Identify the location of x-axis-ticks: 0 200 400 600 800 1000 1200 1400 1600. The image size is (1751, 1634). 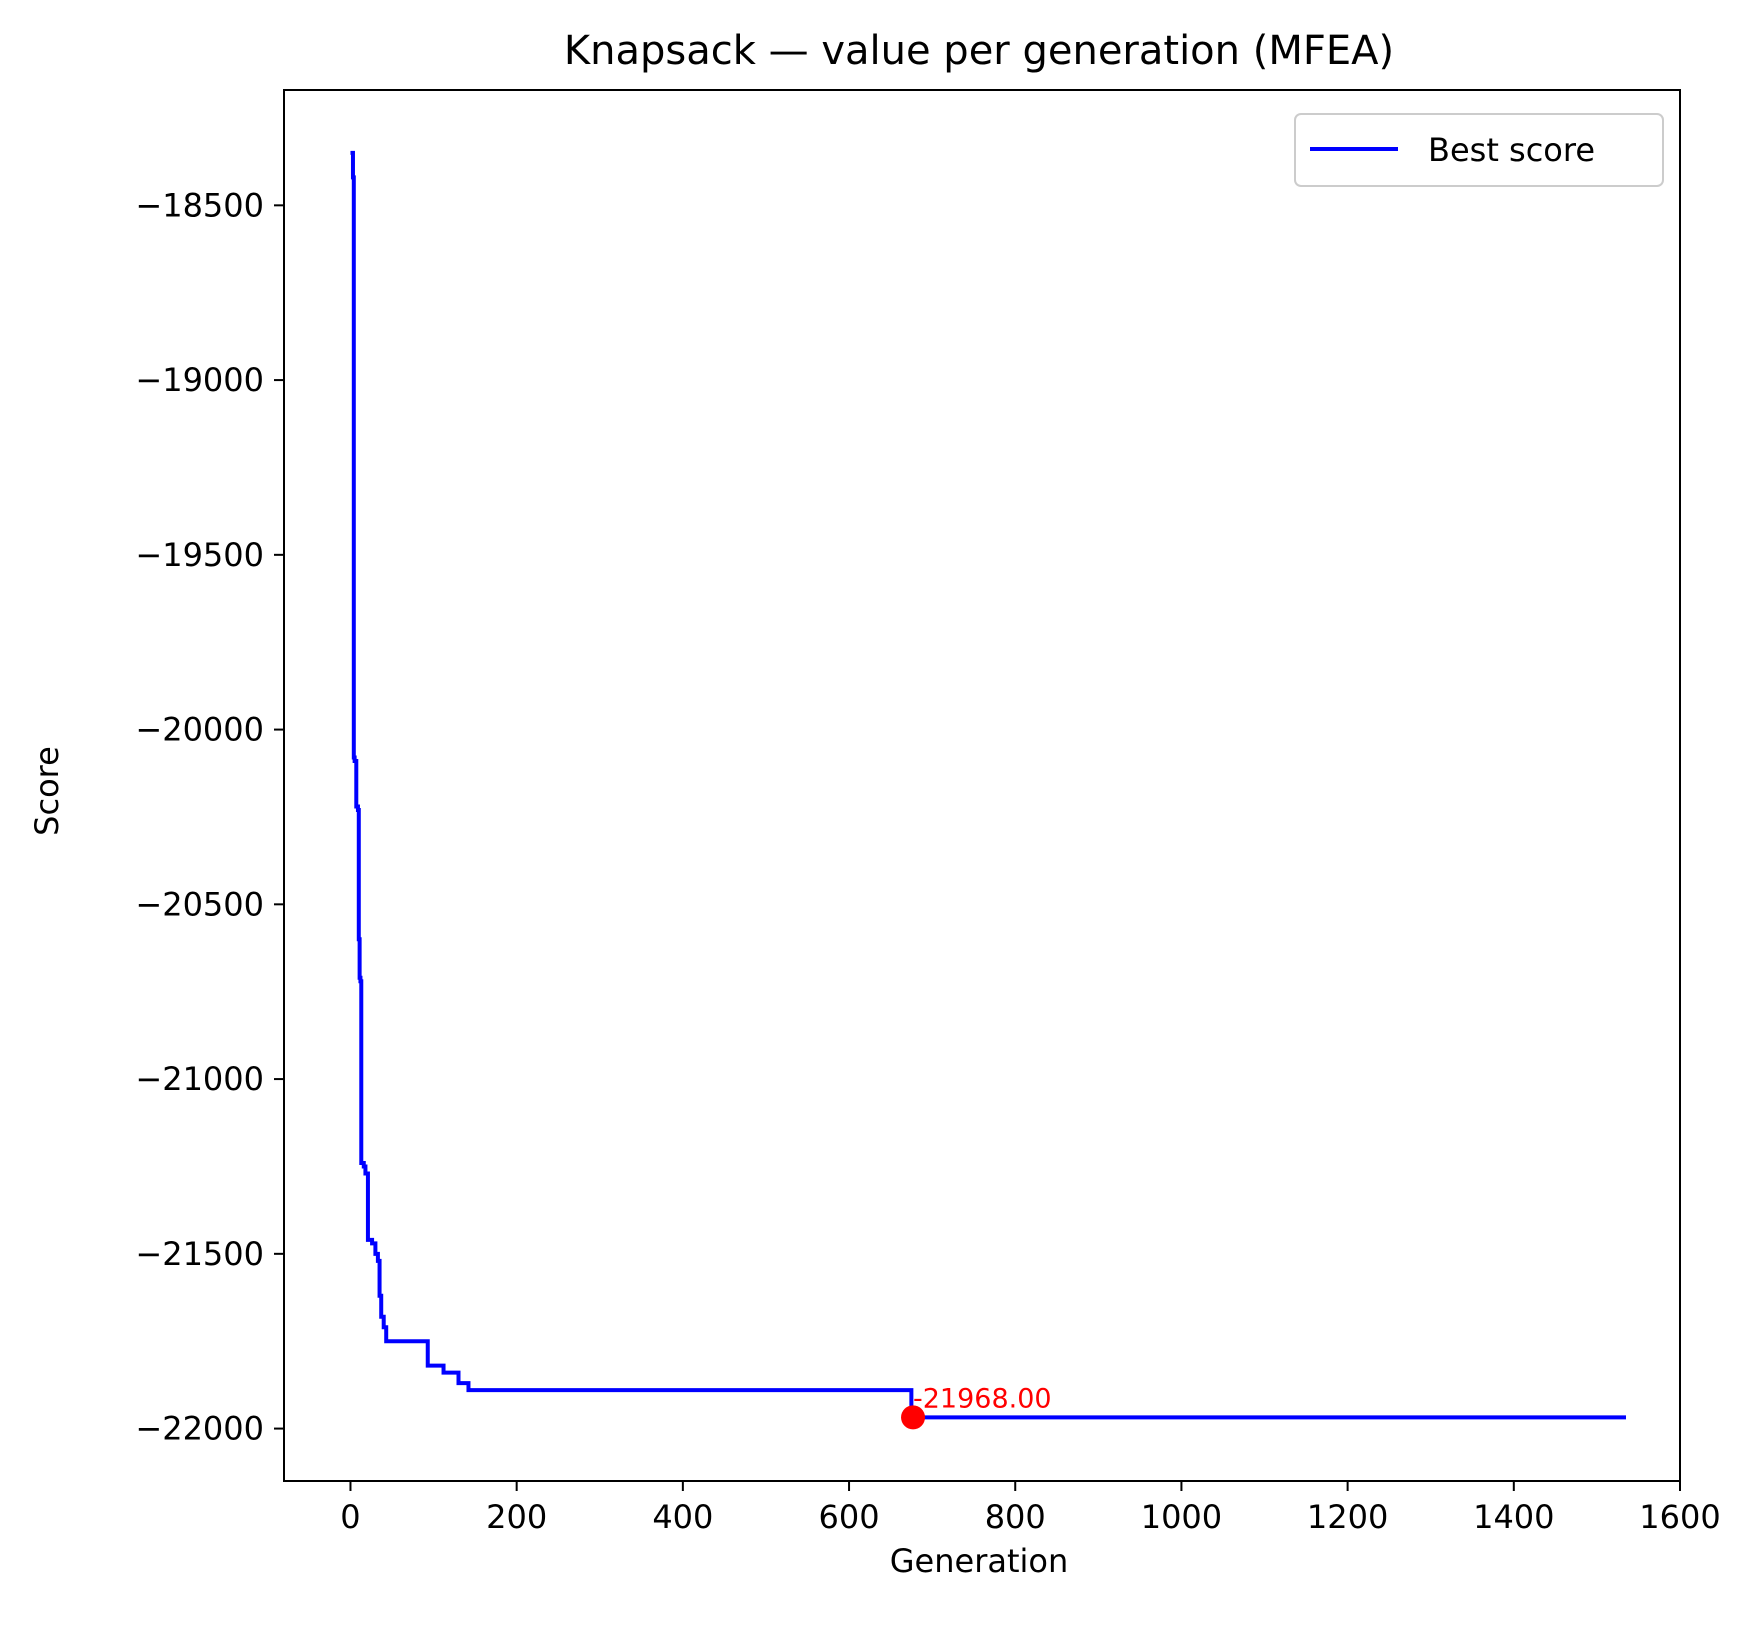
(1030, 1508).